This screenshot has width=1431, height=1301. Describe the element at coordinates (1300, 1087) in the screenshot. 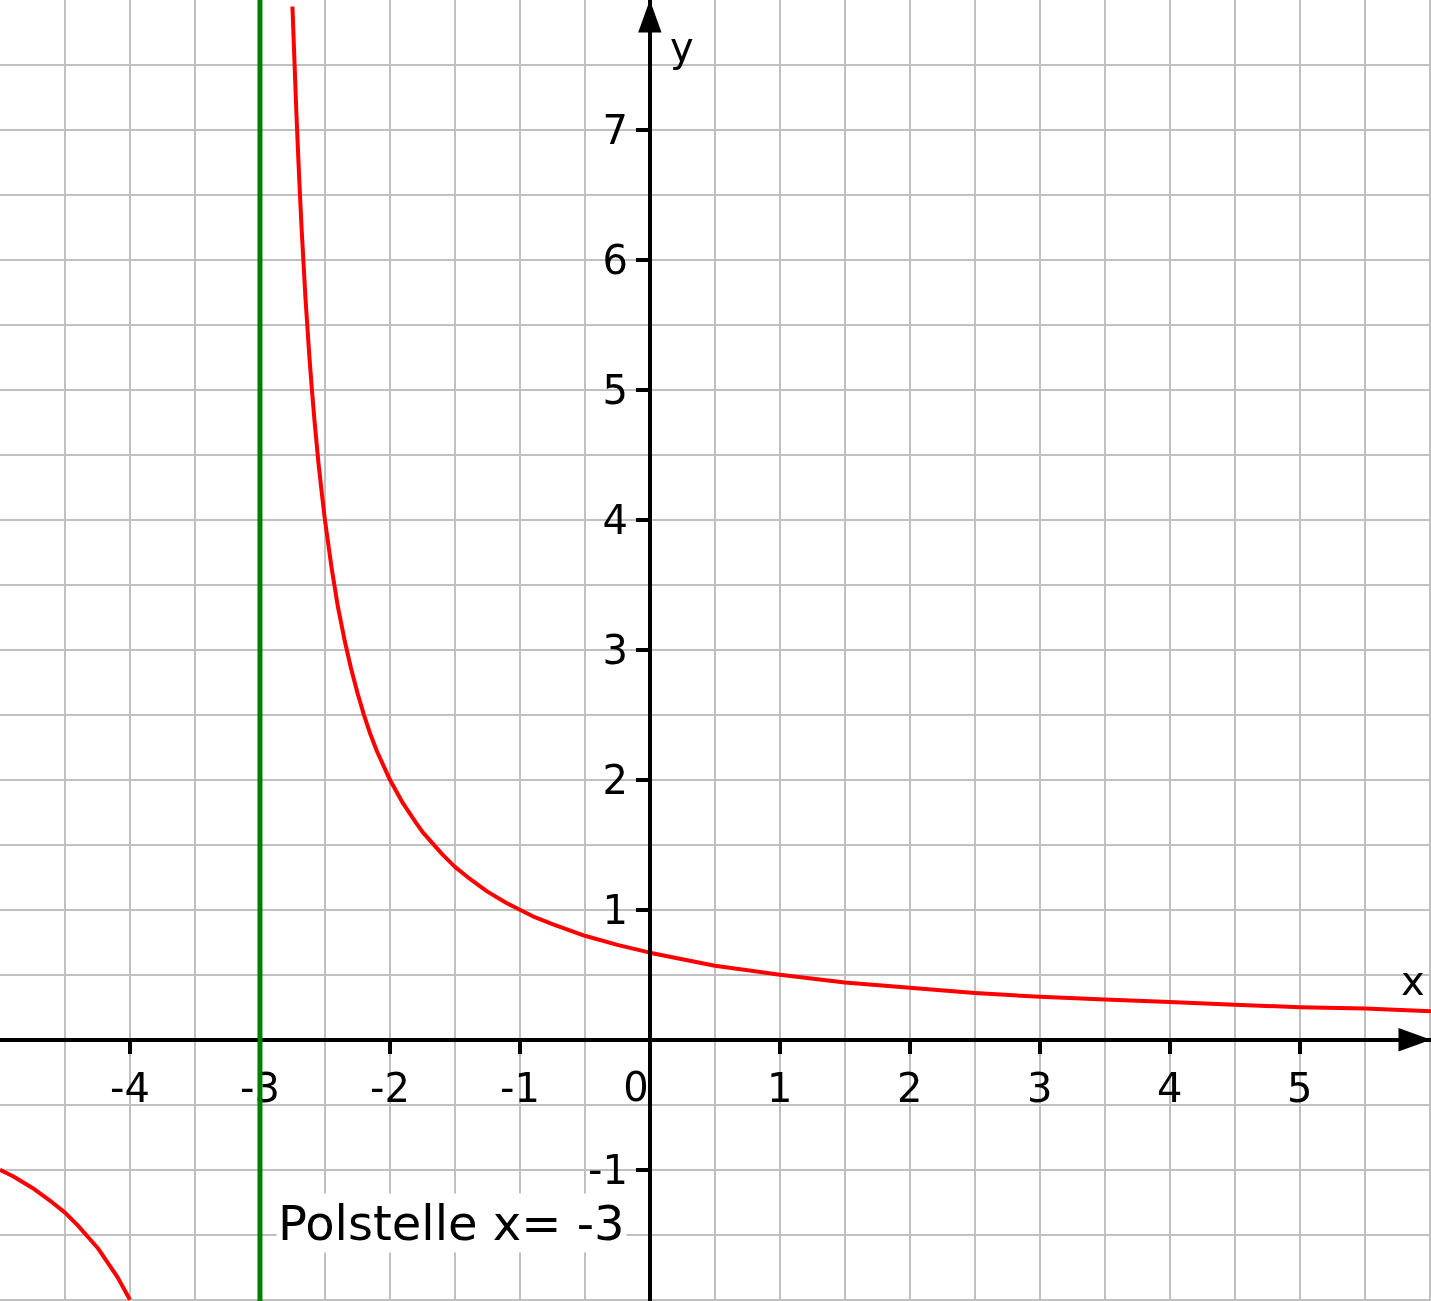

I see `x-tick-label: 5` at that location.